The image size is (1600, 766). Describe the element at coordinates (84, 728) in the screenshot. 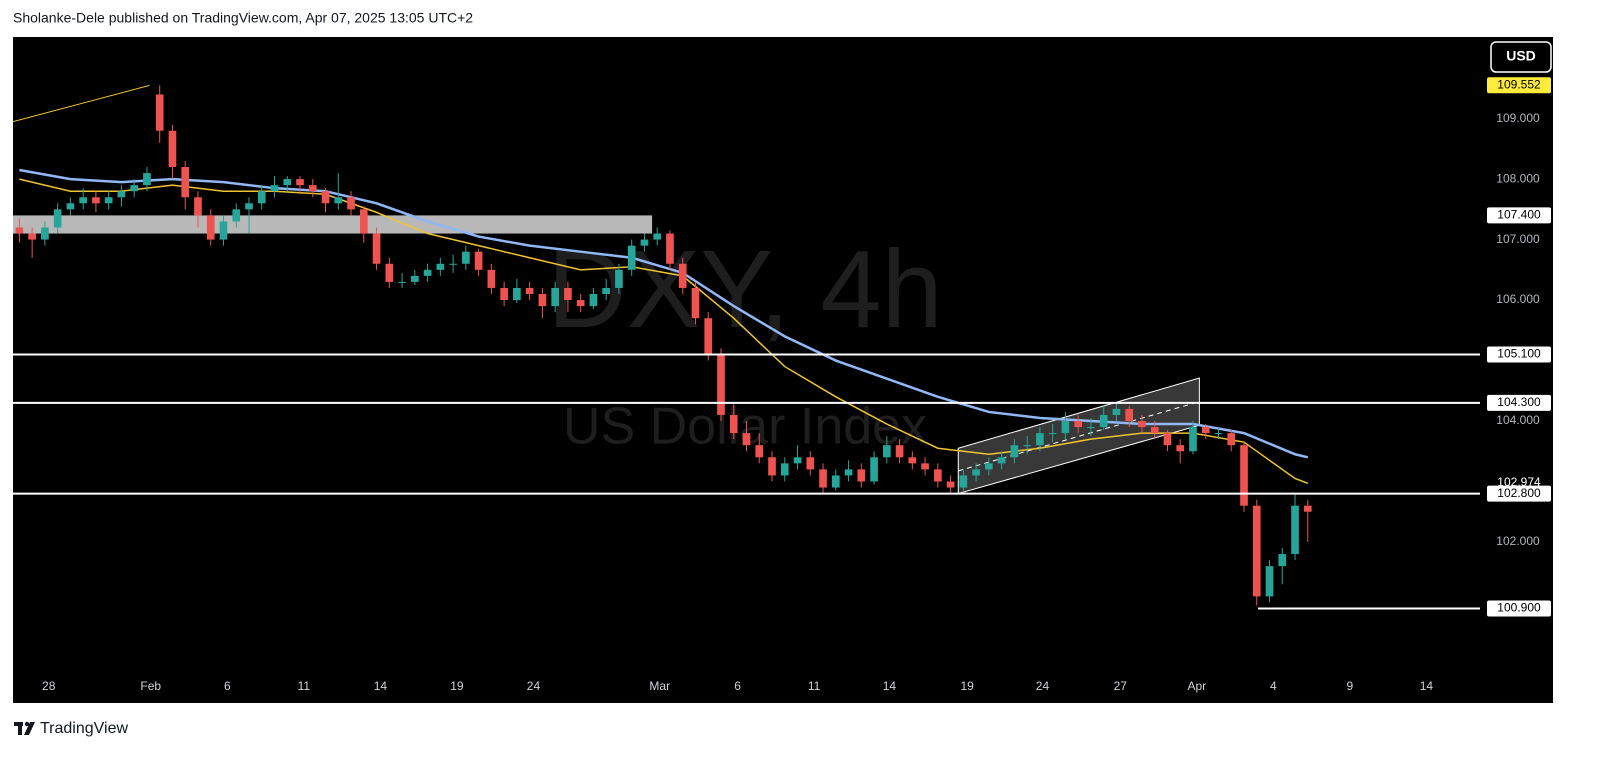

I see `footer-brand: TradingView` at that location.